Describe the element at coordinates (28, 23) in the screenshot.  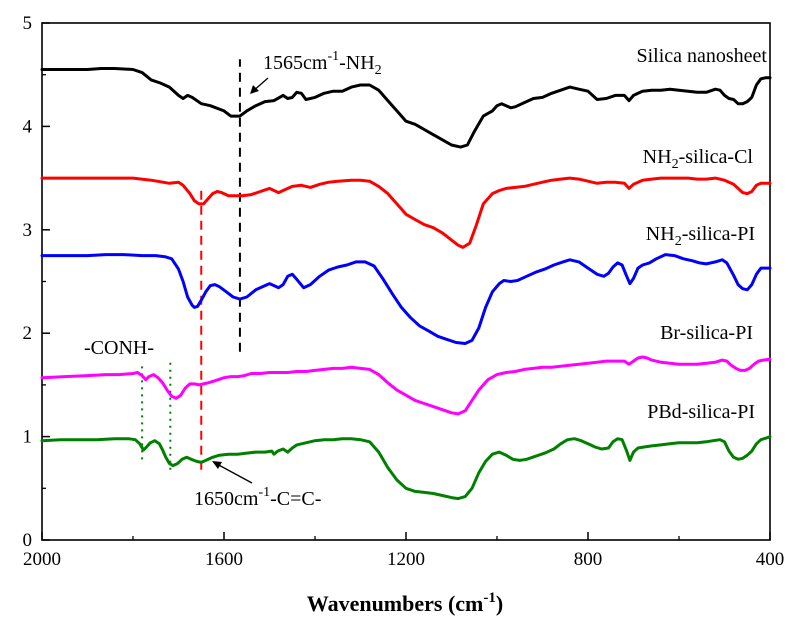
I see `y-tick-label: 5` at that location.